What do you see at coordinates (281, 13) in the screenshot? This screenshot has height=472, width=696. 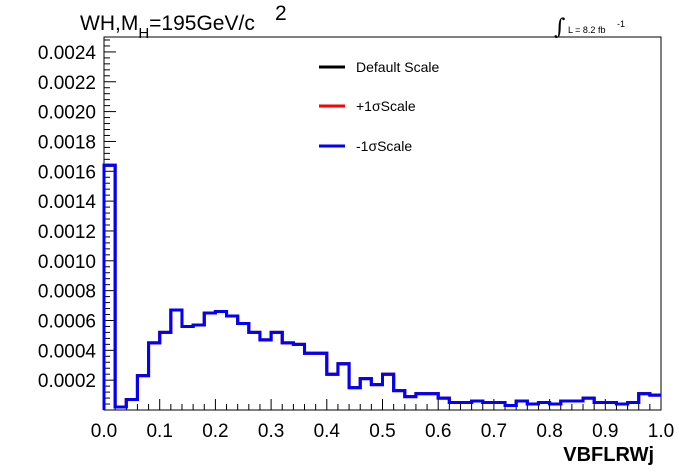 I see `title-superscript: 2` at bounding box center [281, 13].